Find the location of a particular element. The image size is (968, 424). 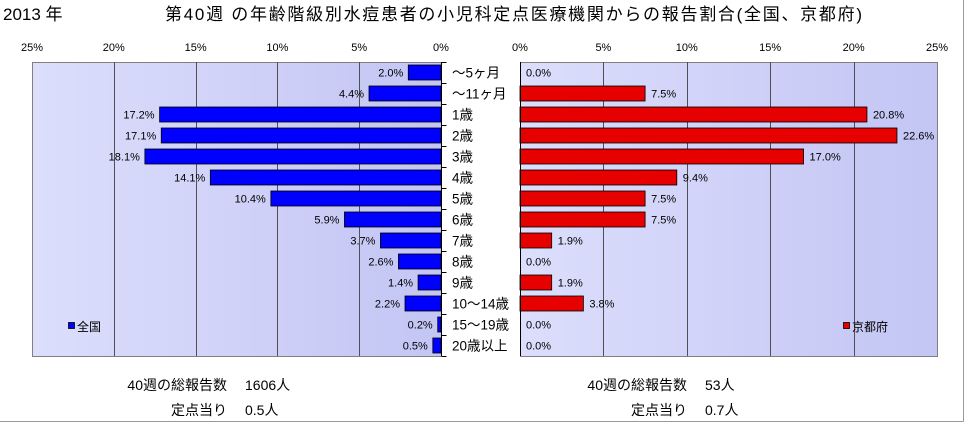

category-label: 3歳 is located at coordinates (463, 157).